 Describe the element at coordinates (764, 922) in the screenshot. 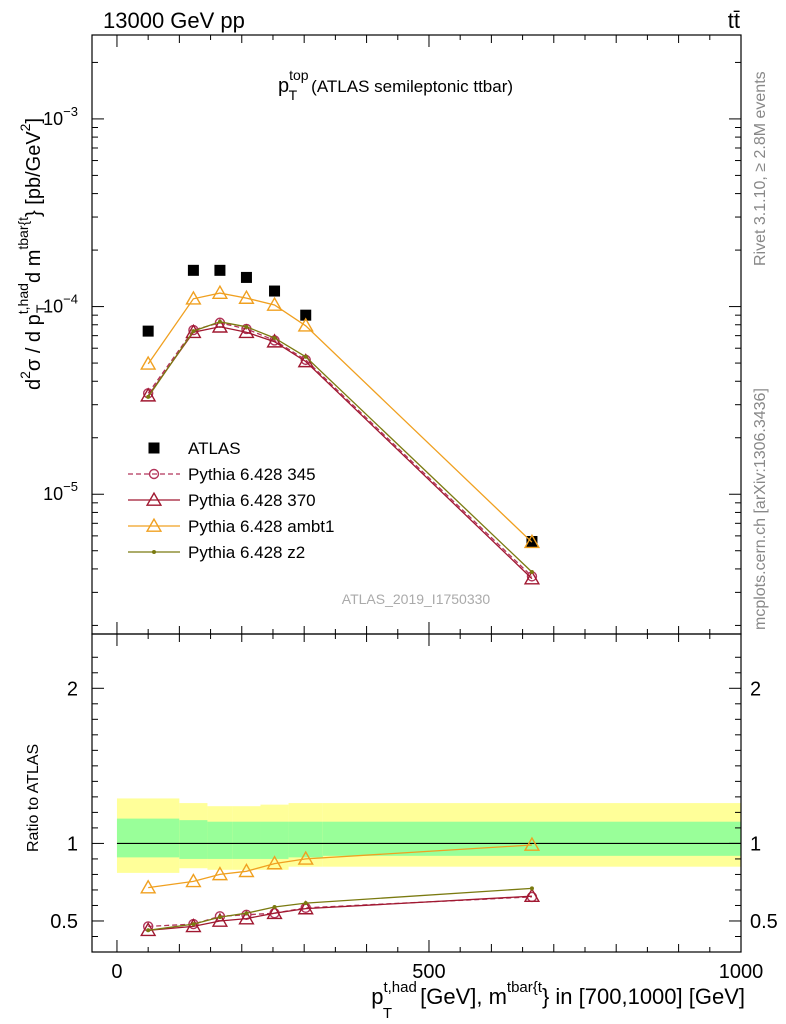

I see `ratio-y-tick-label-right: 0.5` at that location.